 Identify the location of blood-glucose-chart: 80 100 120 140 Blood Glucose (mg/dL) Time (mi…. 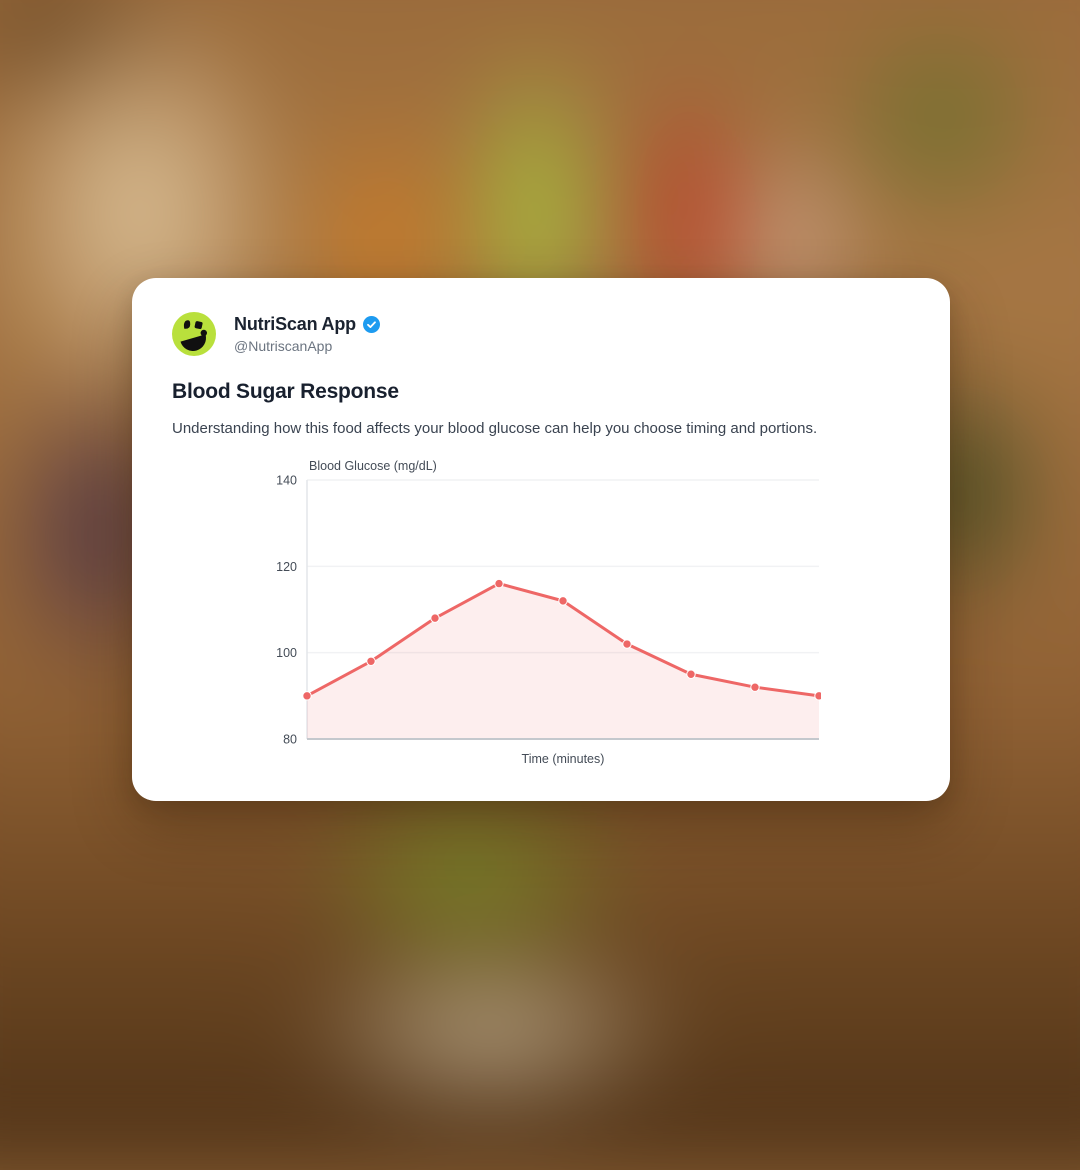
(541, 613).